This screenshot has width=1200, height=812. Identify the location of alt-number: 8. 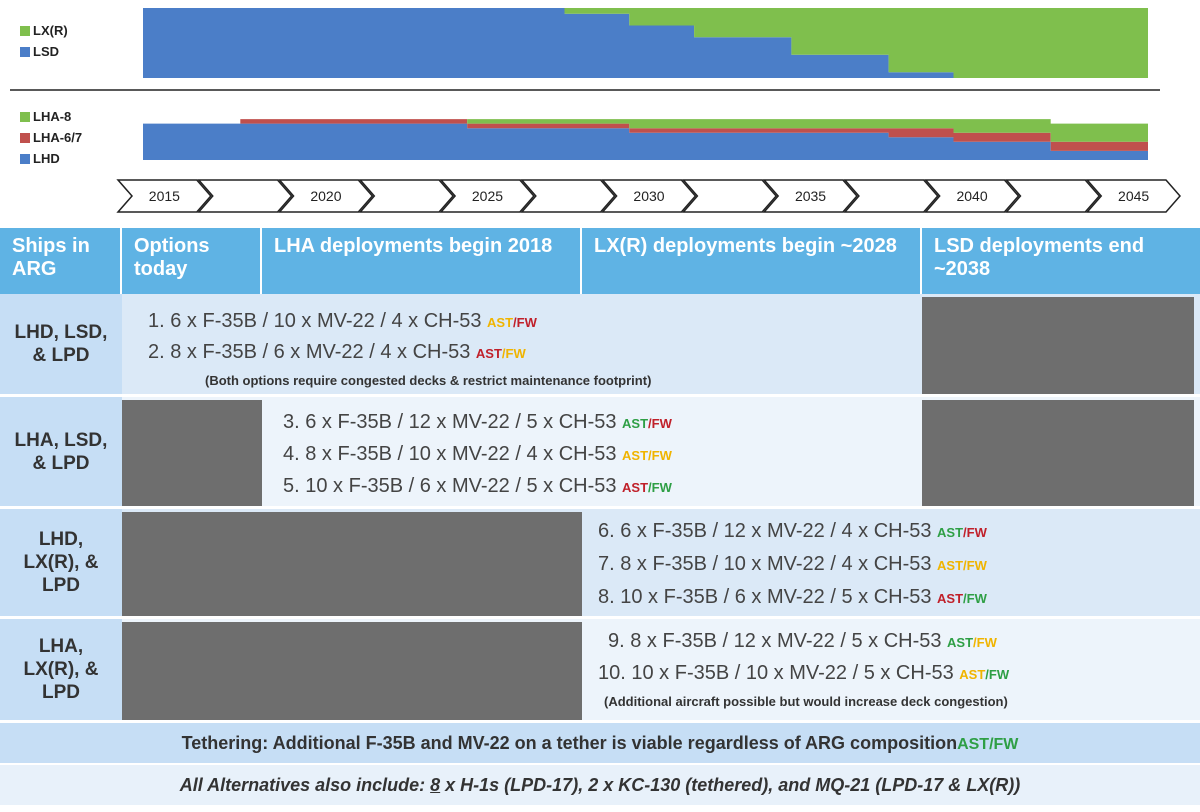
(435, 785).